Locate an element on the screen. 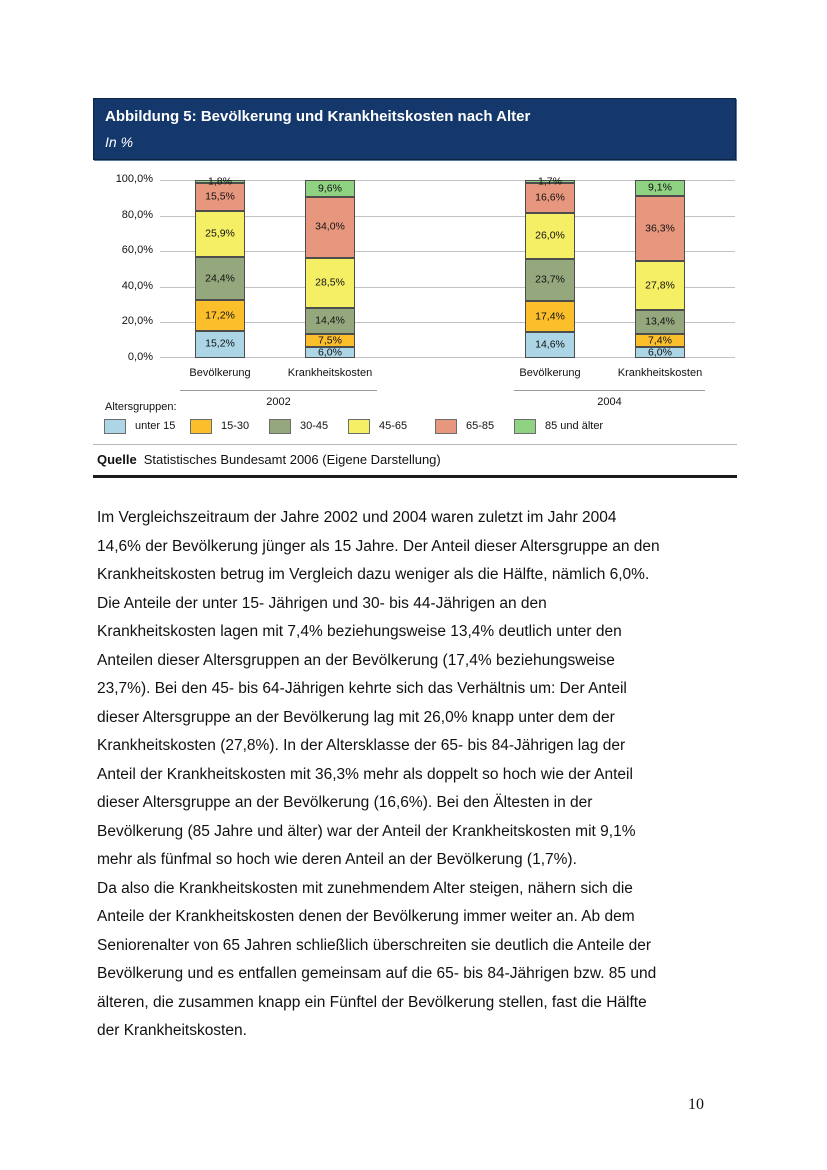 This screenshot has height=1170, width=827. bar-segment-85 und älter: 9,1% is located at coordinates (660, 188).